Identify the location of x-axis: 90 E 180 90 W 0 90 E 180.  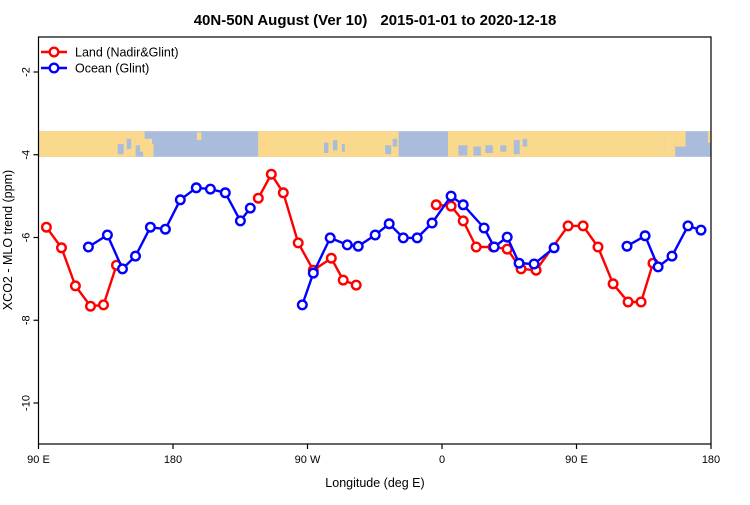
(373, 455).